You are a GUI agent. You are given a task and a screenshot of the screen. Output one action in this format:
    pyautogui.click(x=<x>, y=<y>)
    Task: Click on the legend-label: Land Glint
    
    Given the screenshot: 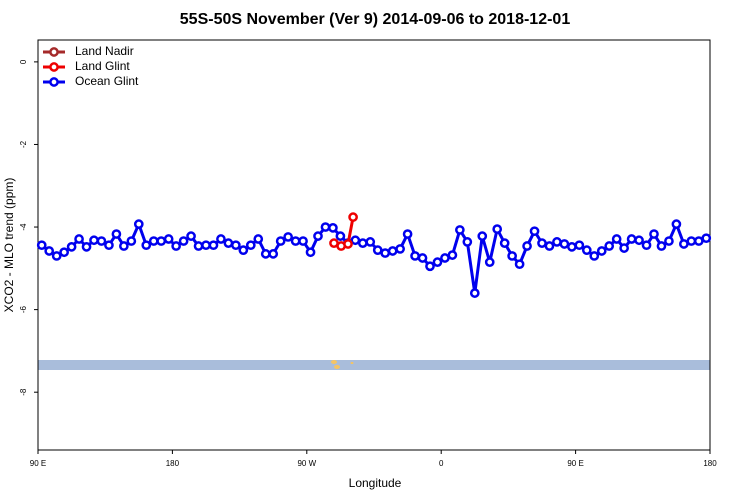 What is the action you would take?
    pyautogui.click(x=102, y=66)
    